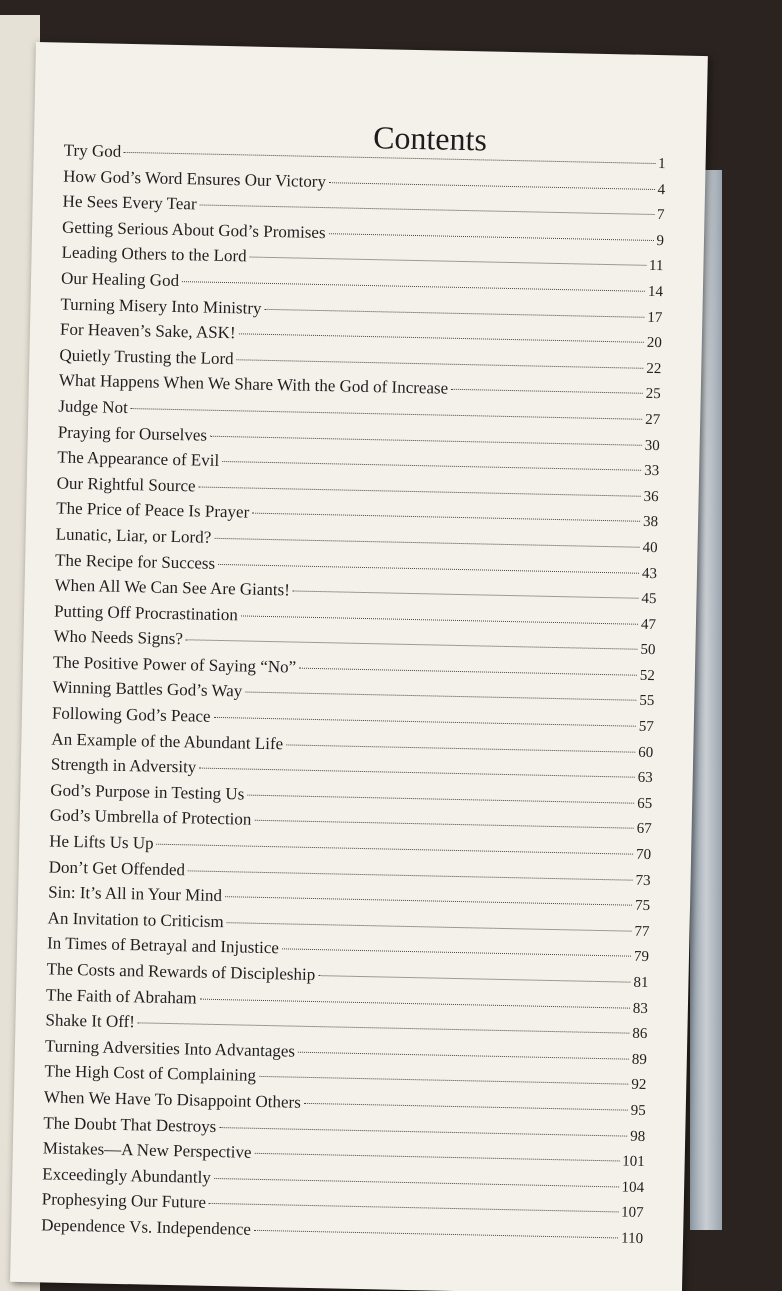 This screenshot has height=1291, width=782. What do you see at coordinates (651, 471) in the screenshot?
I see `page-number: 33` at bounding box center [651, 471].